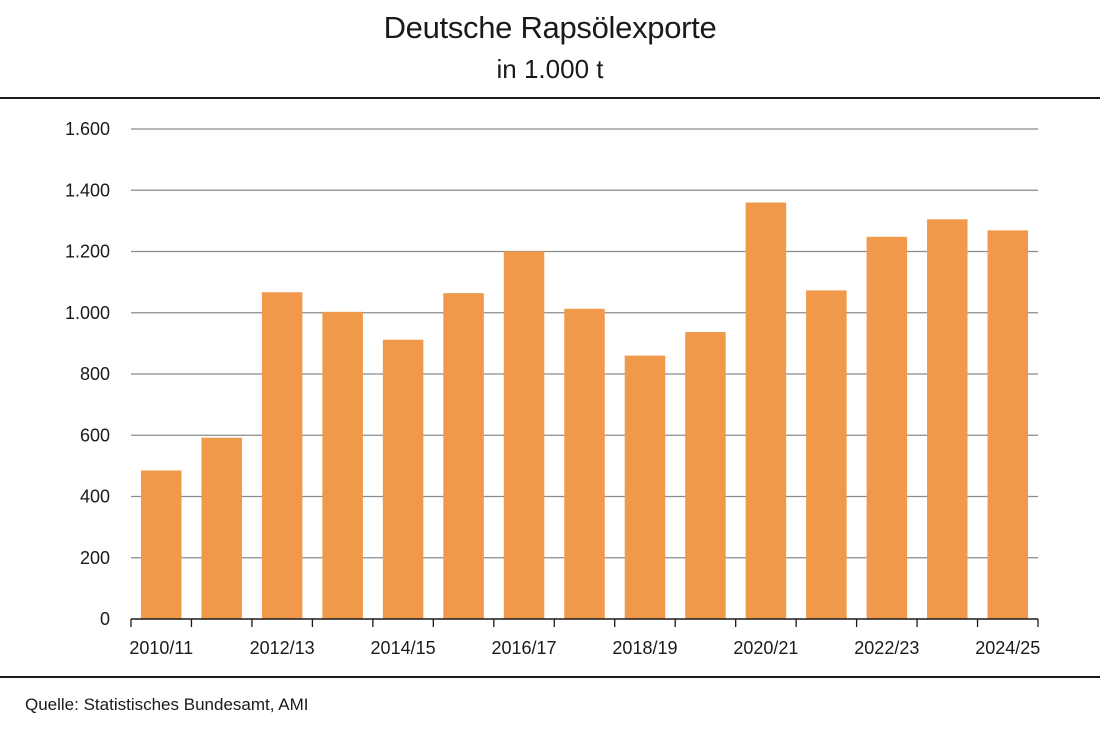  Describe the element at coordinates (95, 374) in the screenshot. I see `y-tick-label: 800` at that location.